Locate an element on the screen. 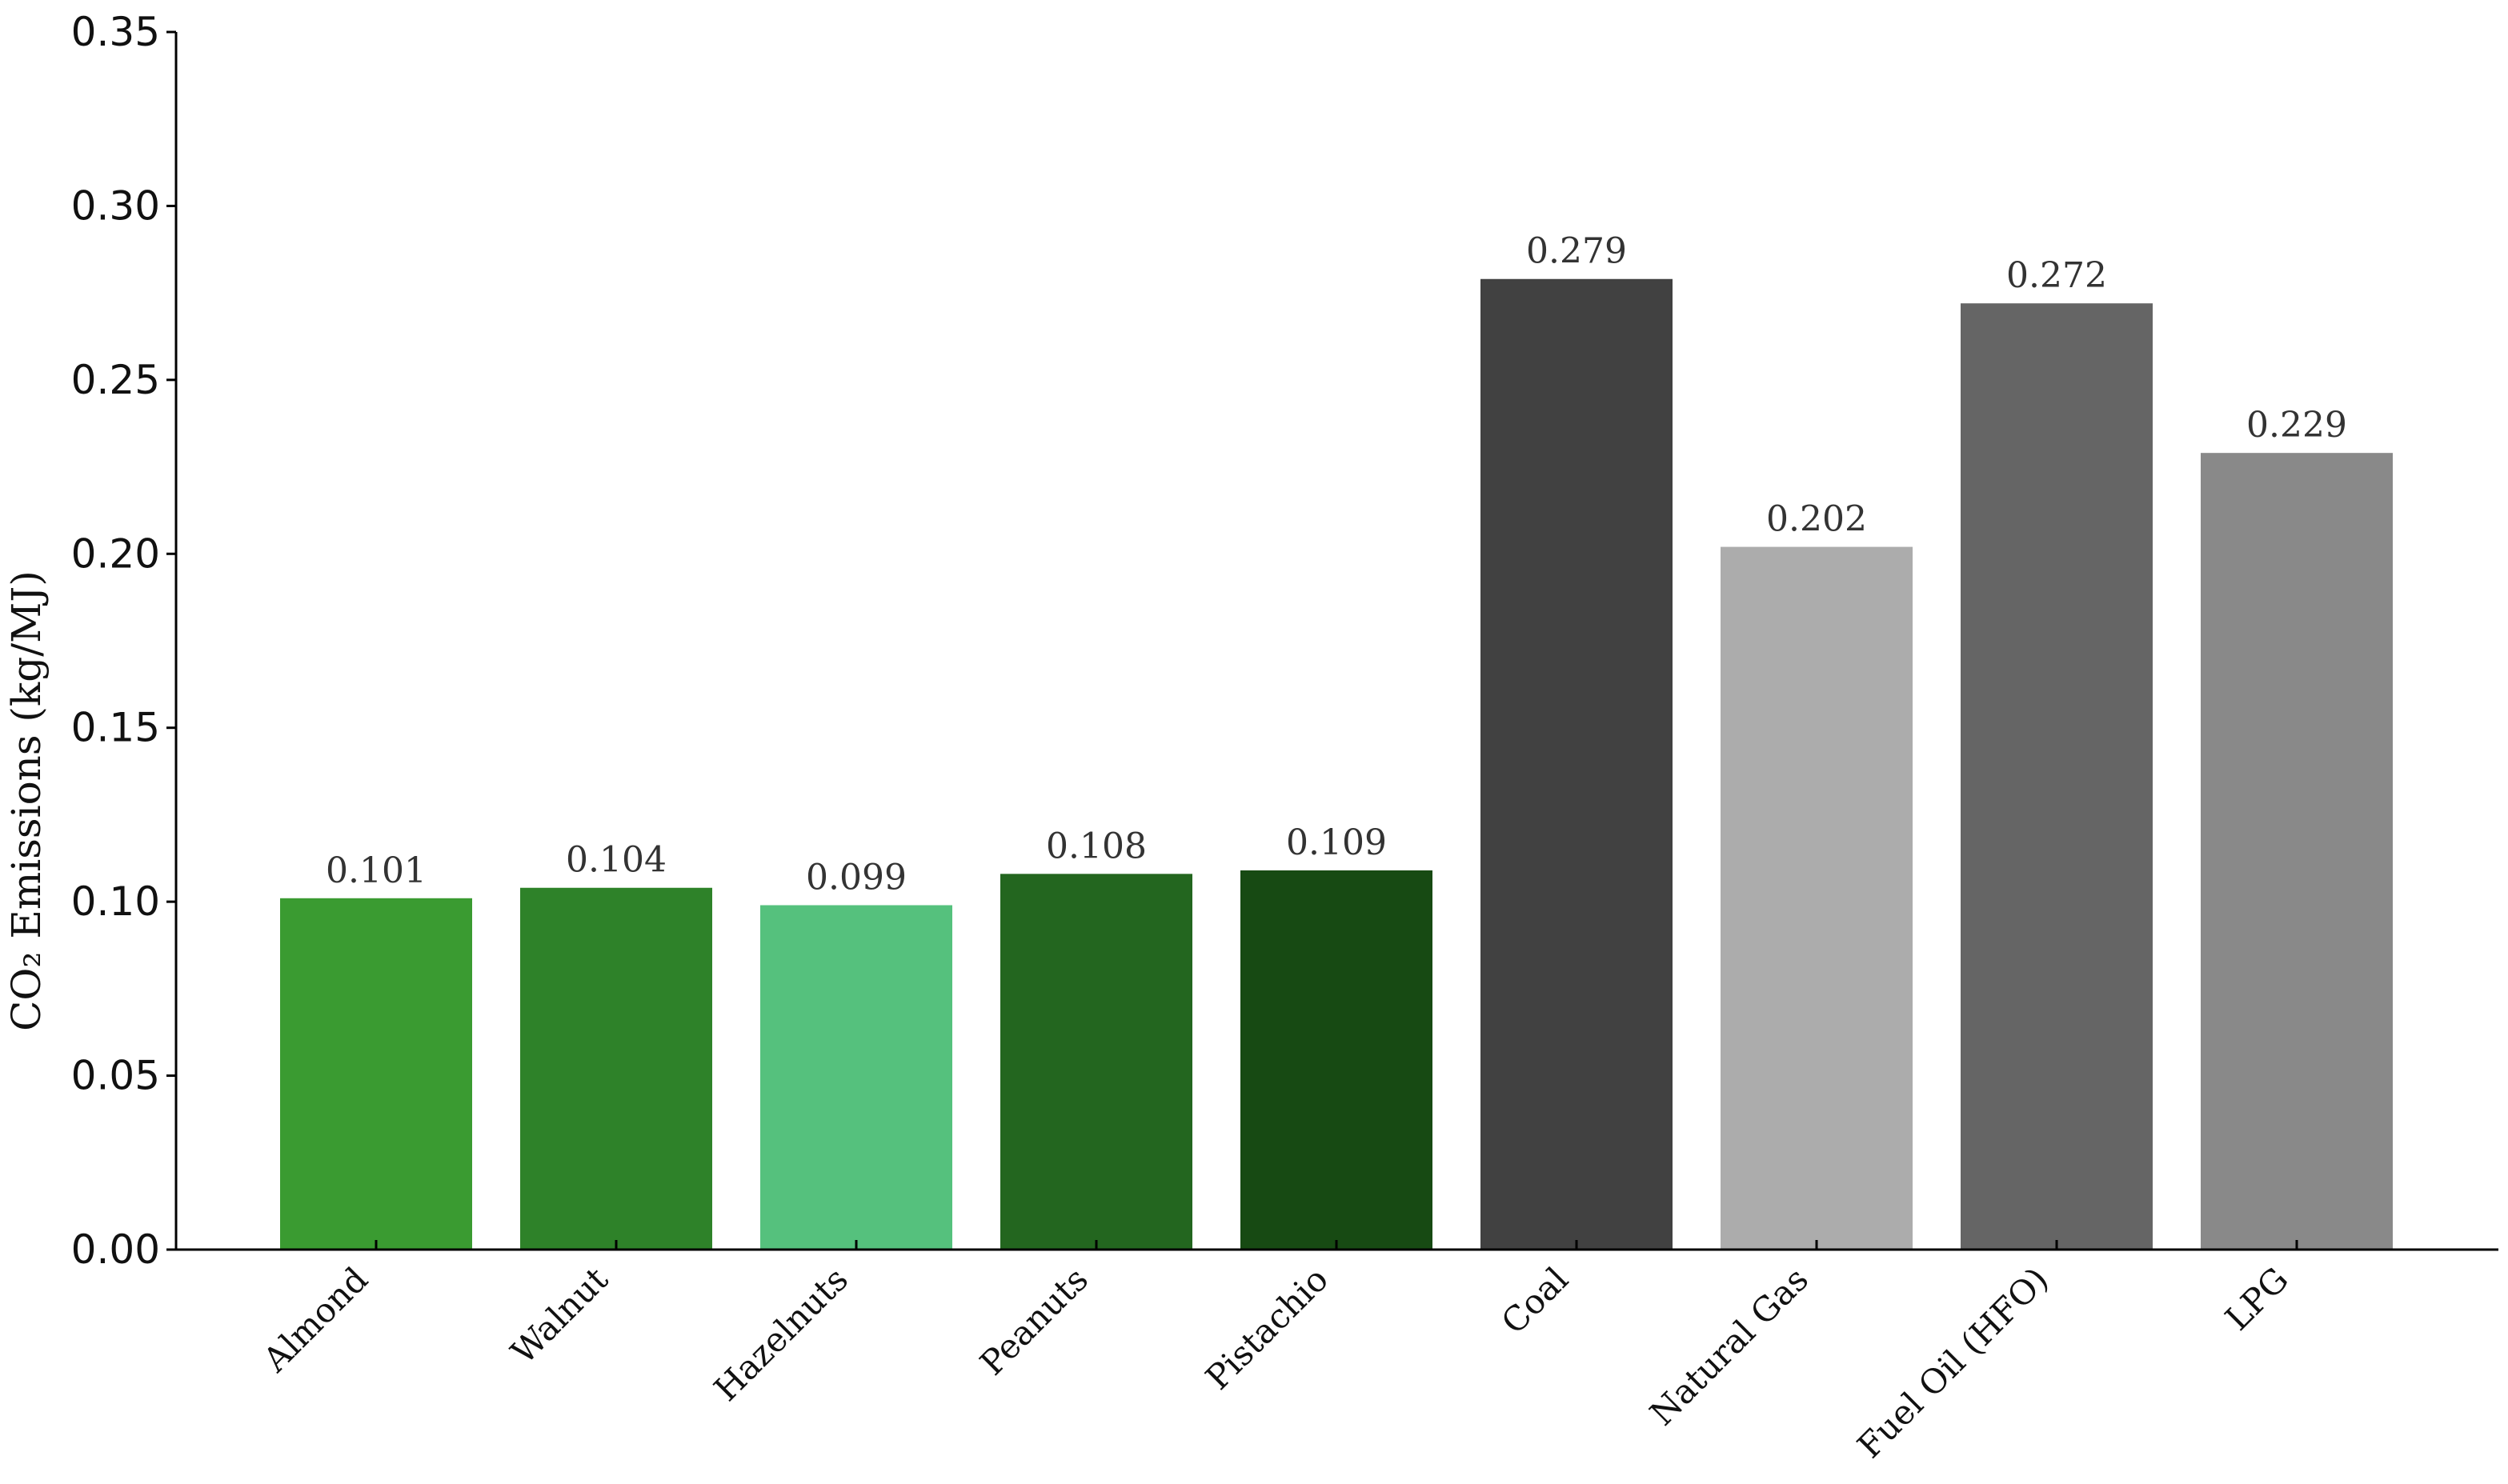 The image size is (2508, 1484). y-tick-label: 0.00 is located at coordinates (115, 1249).